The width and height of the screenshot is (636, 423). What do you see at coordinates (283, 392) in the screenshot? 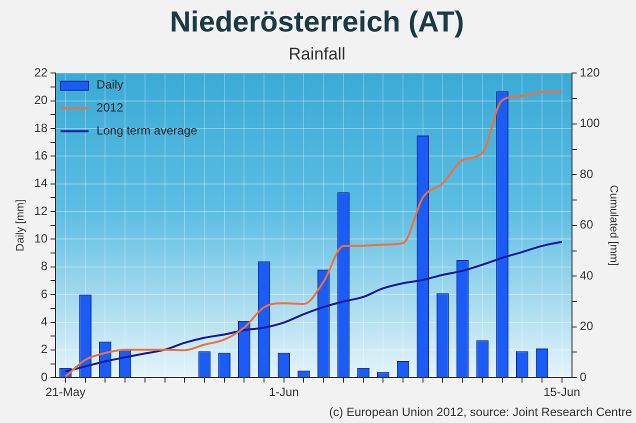
I see `x-tick-label: 1-Jun` at bounding box center [283, 392].